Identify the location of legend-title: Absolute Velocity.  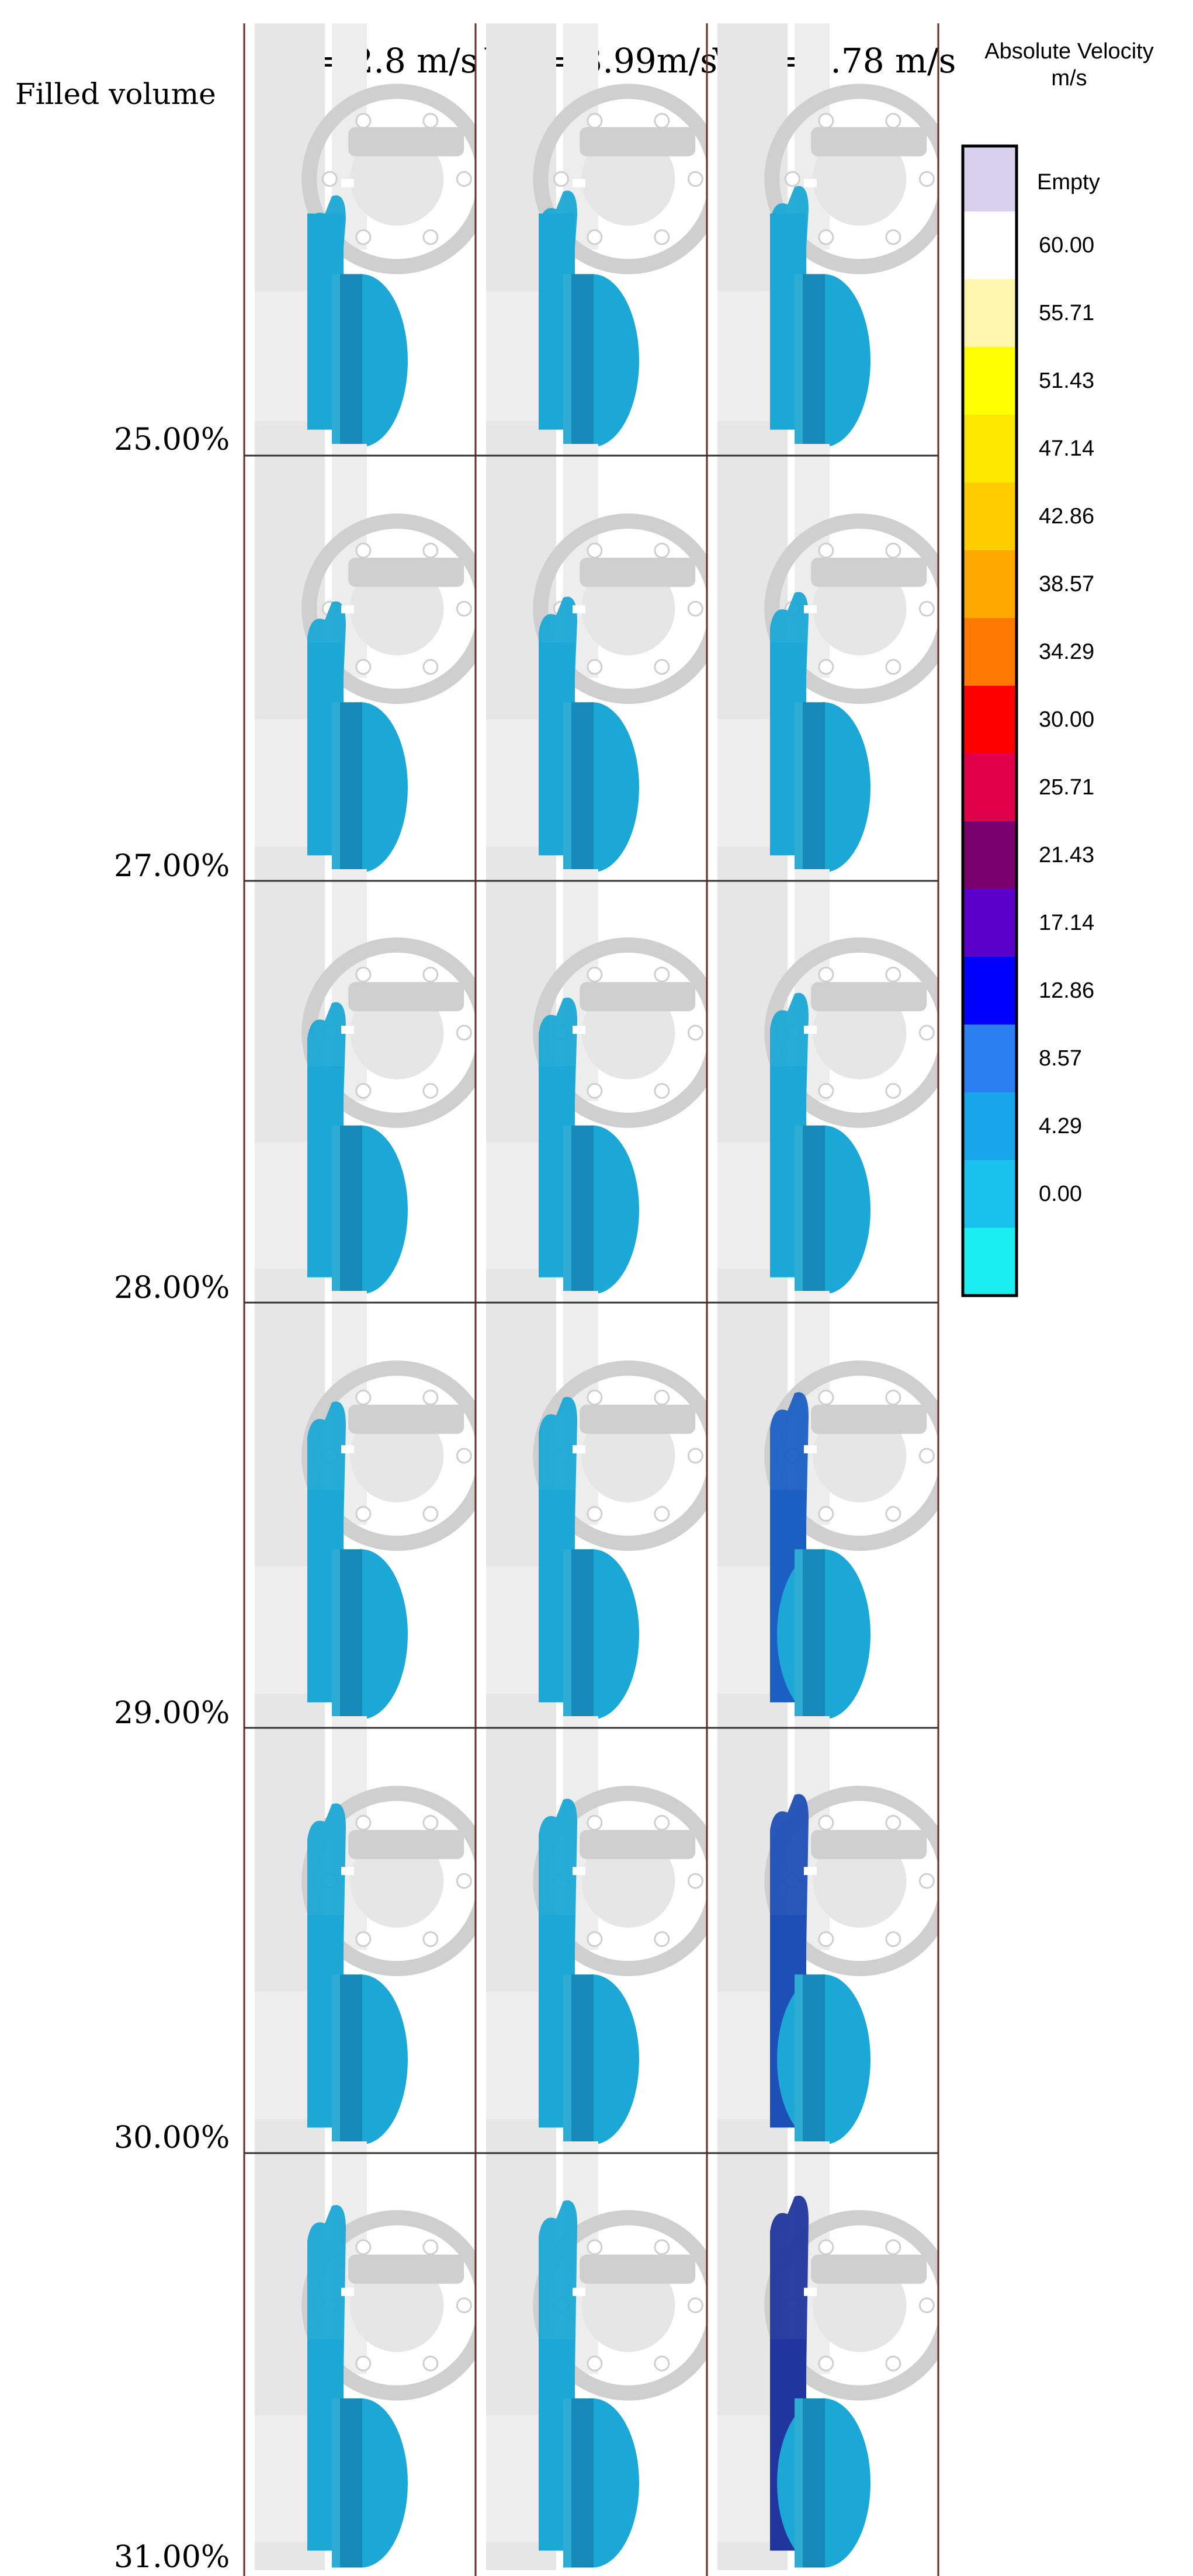
(1068, 52).